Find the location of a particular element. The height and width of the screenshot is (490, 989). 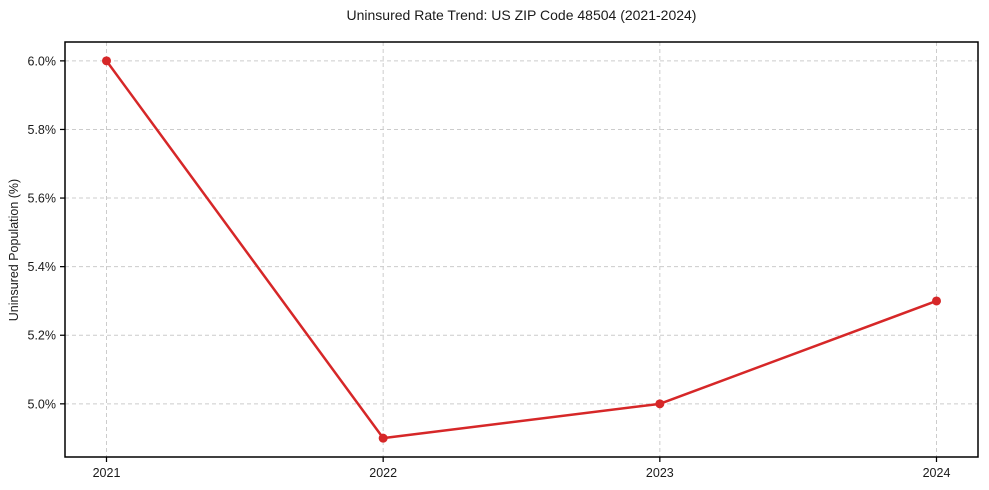

y-tick-label: 5.8% is located at coordinates (42, 130).